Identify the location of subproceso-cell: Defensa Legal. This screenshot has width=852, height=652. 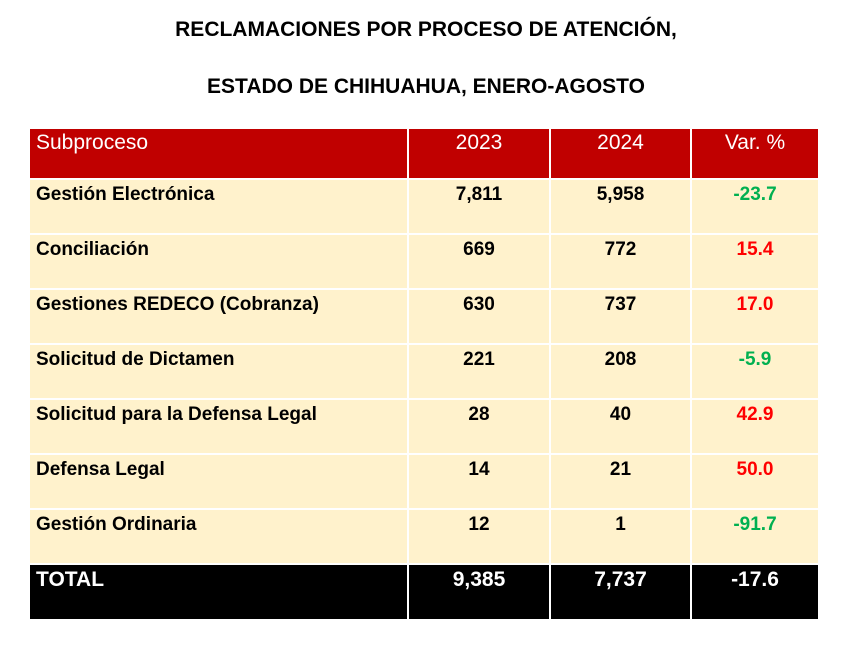
(218, 481).